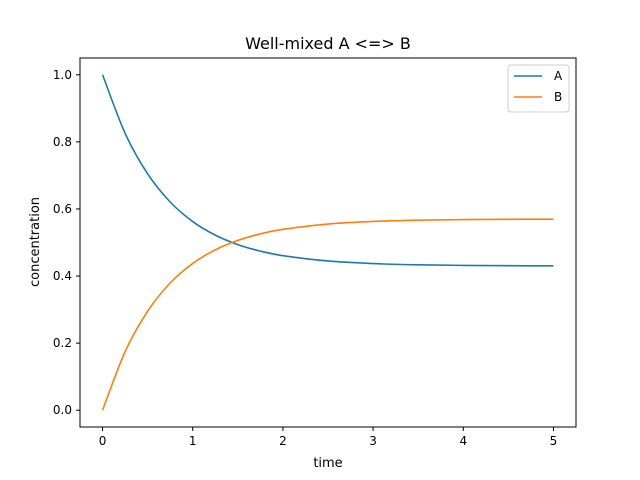 Image resolution: width=640 pixels, height=480 pixels. What do you see at coordinates (328, 43) in the screenshot?
I see `chart-title: Well-mixed A <=> B` at bounding box center [328, 43].